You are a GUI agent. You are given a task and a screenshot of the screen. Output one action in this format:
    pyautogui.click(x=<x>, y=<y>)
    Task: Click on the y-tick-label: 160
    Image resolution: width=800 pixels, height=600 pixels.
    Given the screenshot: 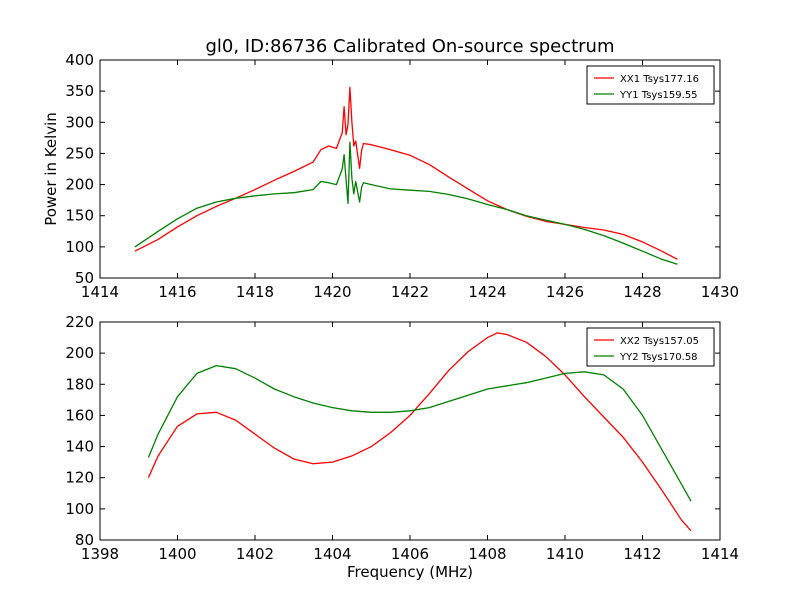 What is the action you would take?
    pyautogui.click(x=79, y=415)
    